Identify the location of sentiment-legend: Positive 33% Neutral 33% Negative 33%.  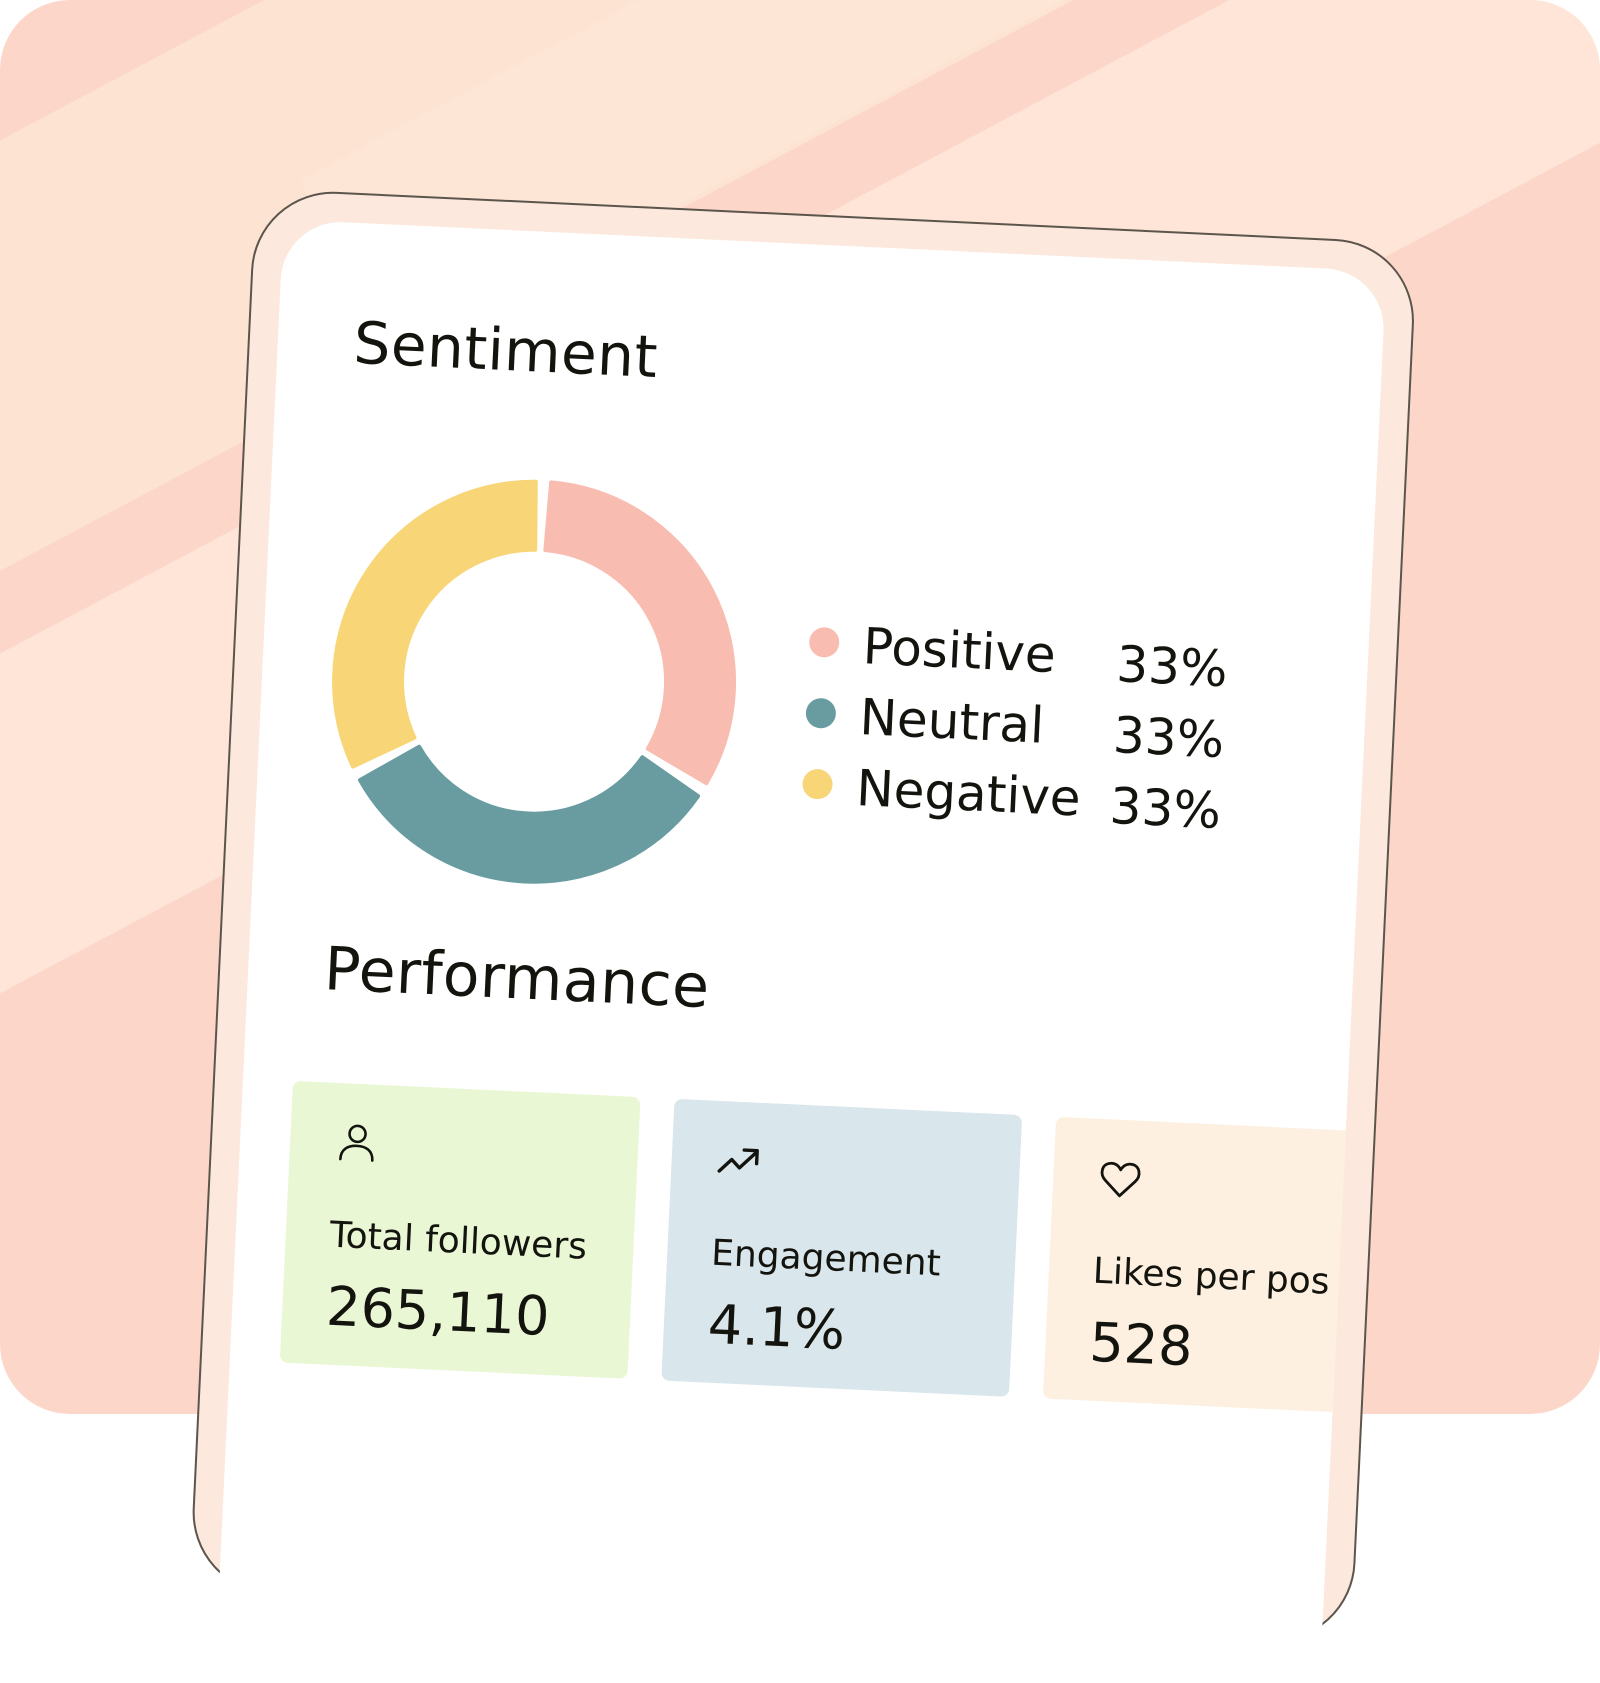
(1014, 727).